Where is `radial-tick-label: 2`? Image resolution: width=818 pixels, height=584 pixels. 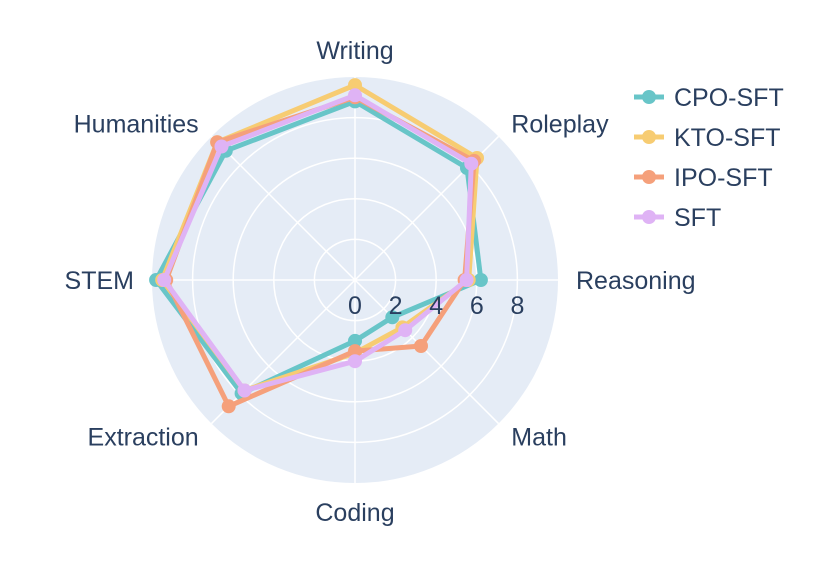 radial-tick-label: 2 is located at coordinates (396, 306).